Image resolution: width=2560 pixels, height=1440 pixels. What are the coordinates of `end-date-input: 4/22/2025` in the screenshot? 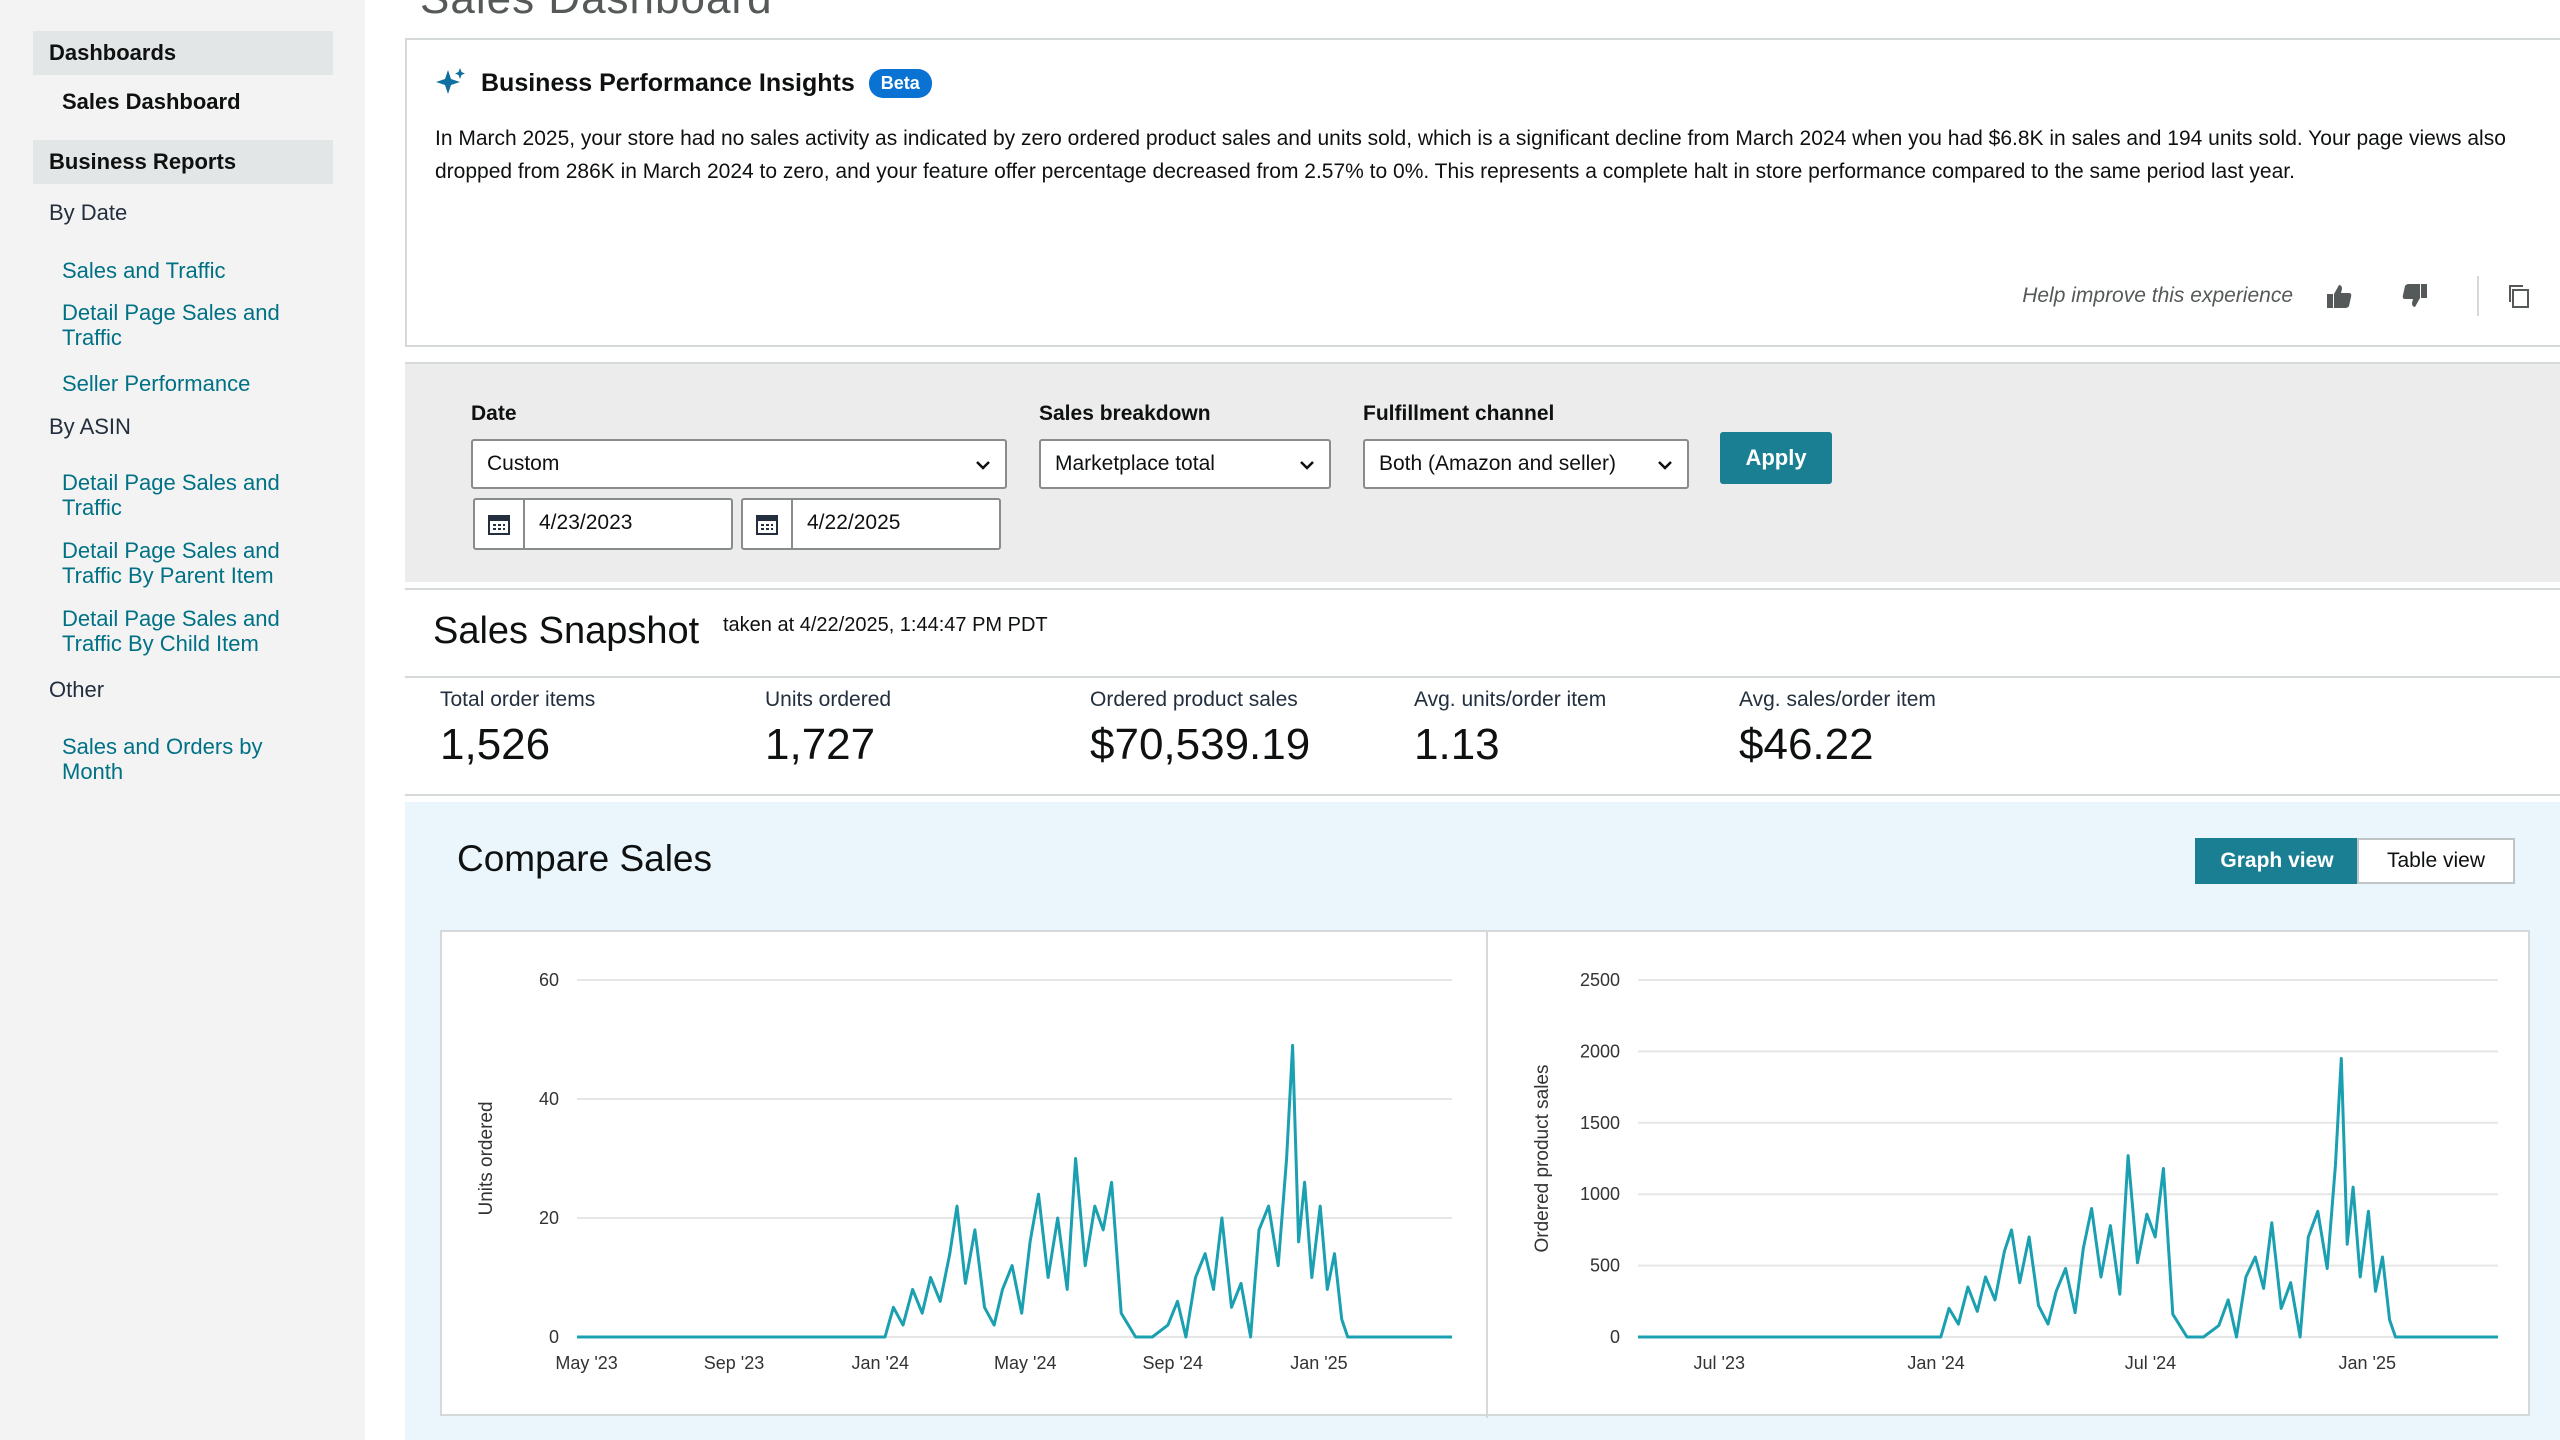 It's located at (871, 524).